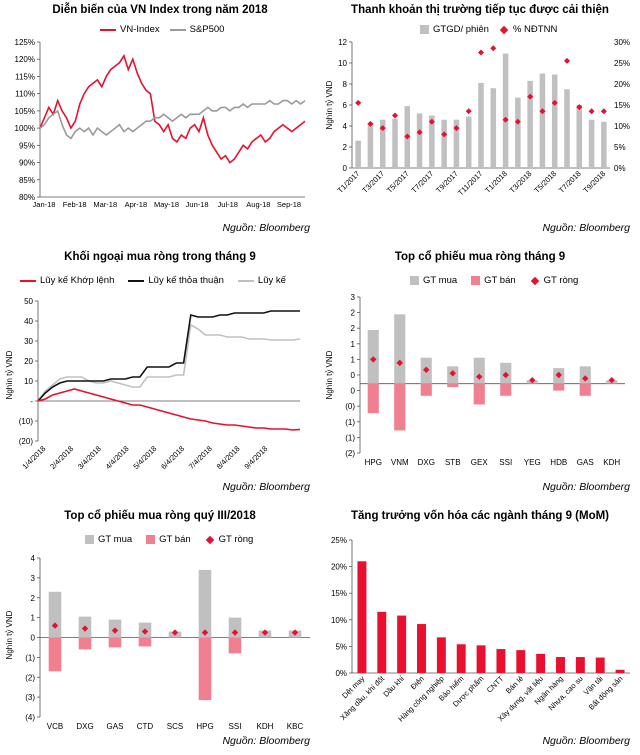 This screenshot has width=640, height=755. Describe the element at coordinates (594, 182) in the screenshot. I see `x-tick-label: T9/2018` at that location.